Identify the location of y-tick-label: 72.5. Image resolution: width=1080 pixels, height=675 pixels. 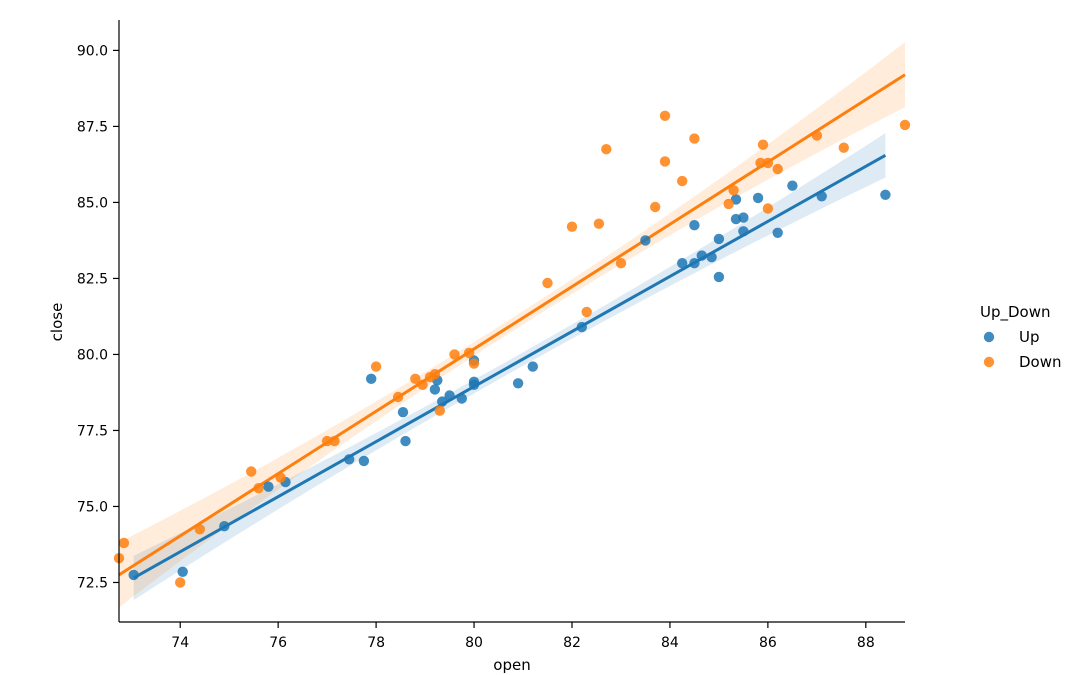
(92, 583).